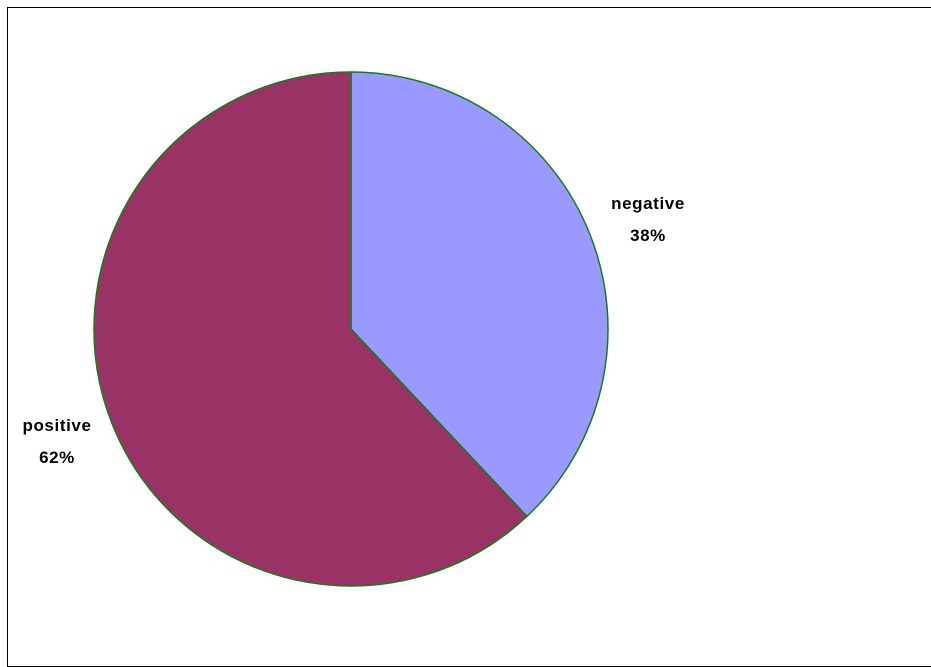 The height and width of the screenshot is (667, 931). What do you see at coordinates (648, 235) in the screenshot?
I see `slice-percent-negative: 38%` at bounding box center [648, 235].